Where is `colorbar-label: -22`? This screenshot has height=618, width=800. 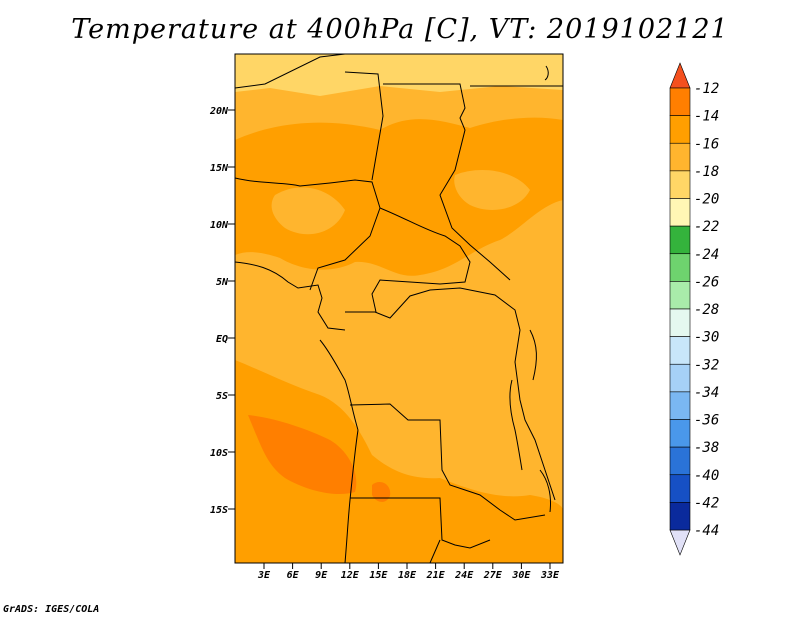
colorbar-label: -22 is located at coordinates (706, 227).